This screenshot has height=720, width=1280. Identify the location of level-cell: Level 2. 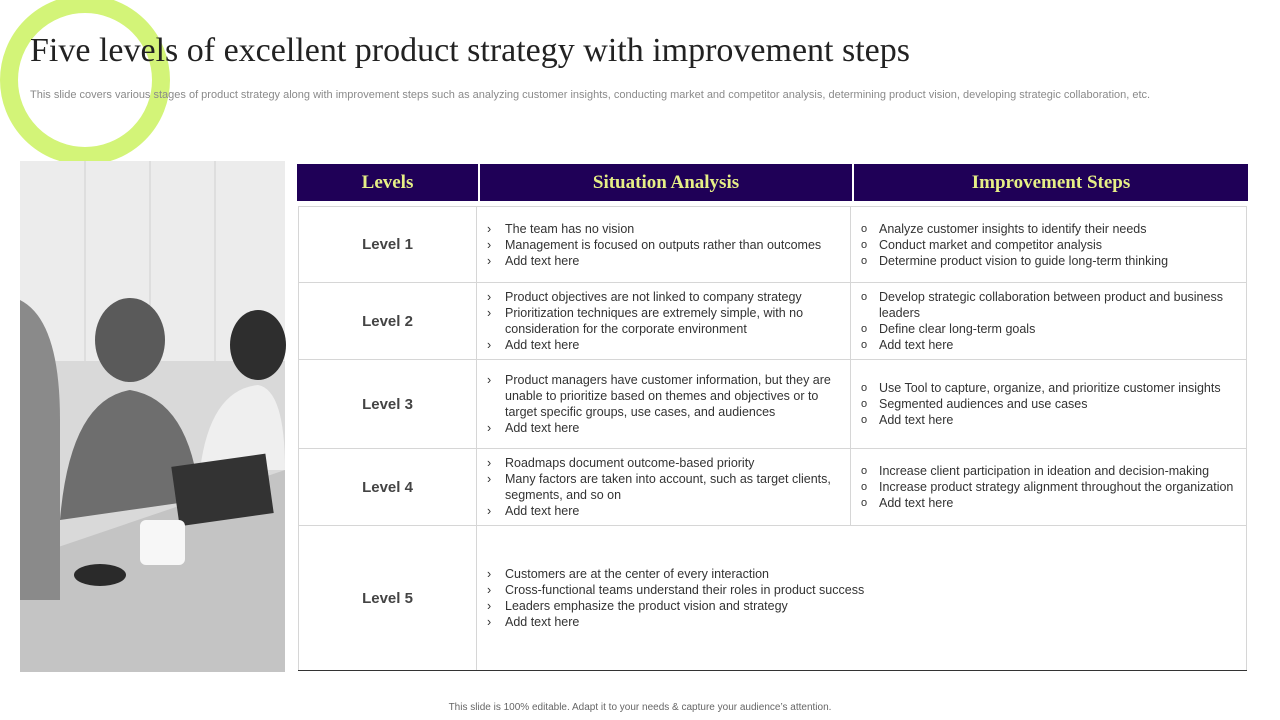
(387, 321).